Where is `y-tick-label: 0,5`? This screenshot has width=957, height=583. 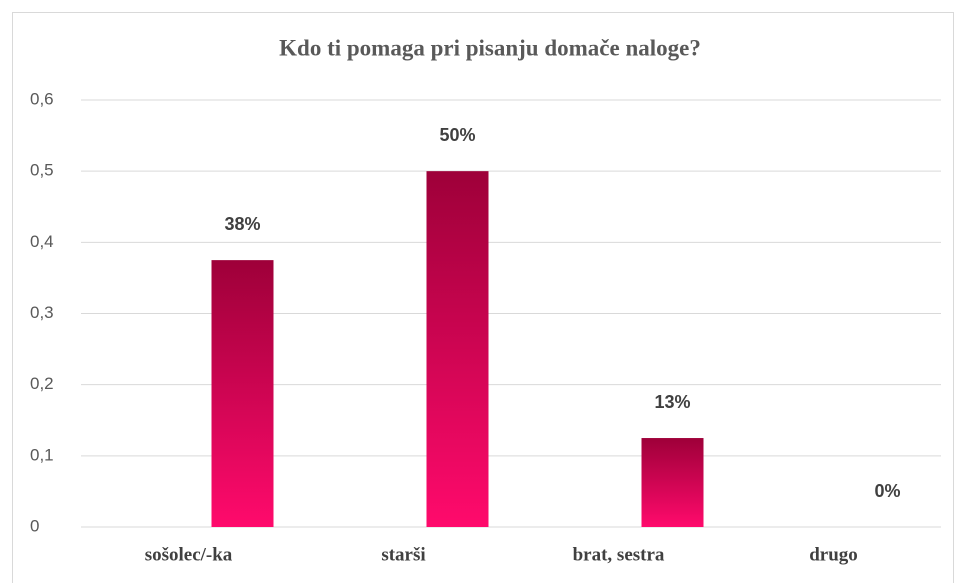 y-tick-label: 0,5 is located at coordinates (42, 170).